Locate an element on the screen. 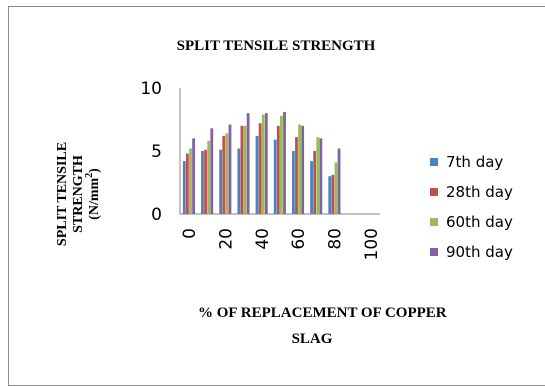  x-tick-label: 0 is located at coordinates (190, 233).